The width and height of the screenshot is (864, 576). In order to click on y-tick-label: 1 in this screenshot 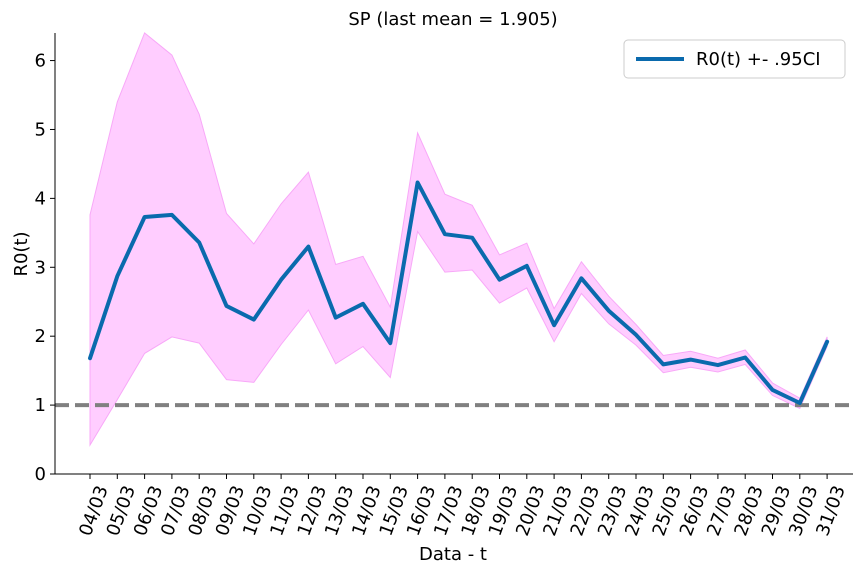, I will do `click(40, 405)`.